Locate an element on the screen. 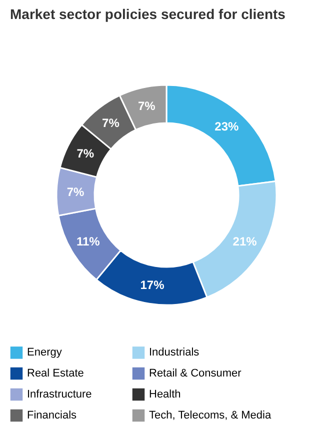 This screenshot has height=442, width=333. data-label: 21% is located at coordinates (245, 241).